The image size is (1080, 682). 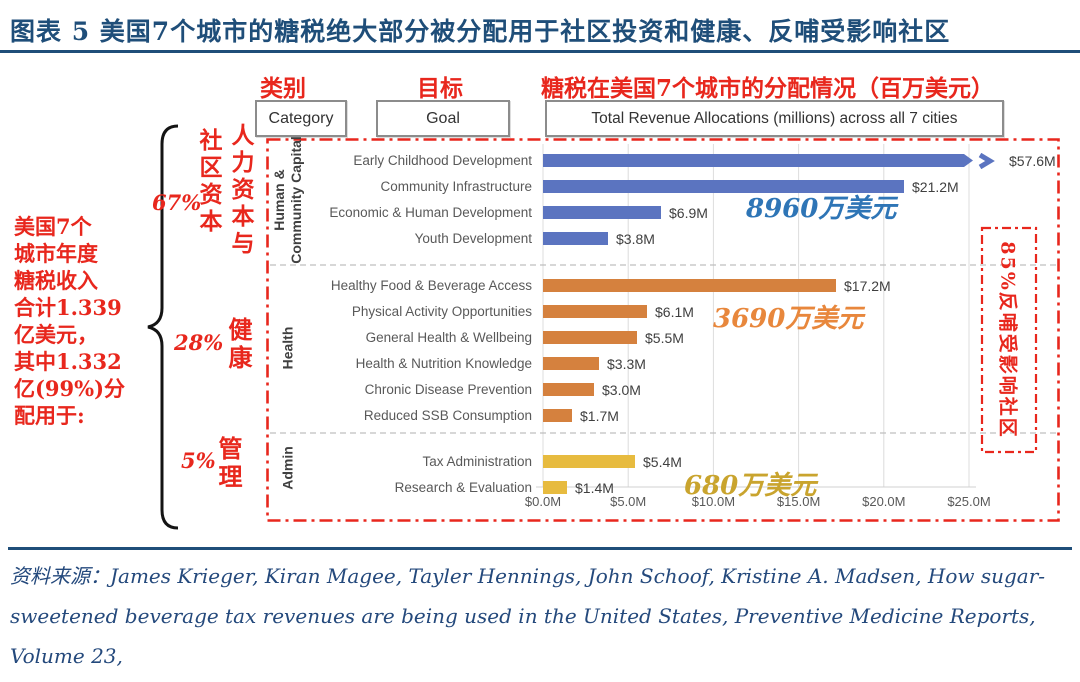 What do you see at coordinates (788, 319) in the screenshot?
I see `section-total-annotation: 3690万美元` at bounding box center [788, 319].